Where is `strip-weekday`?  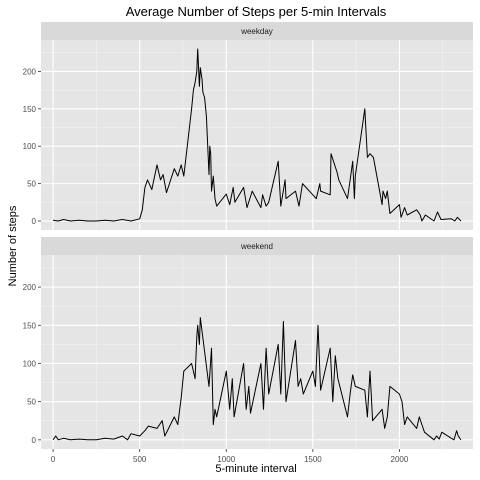
strip-weekday is located at coordinates (257, 31).